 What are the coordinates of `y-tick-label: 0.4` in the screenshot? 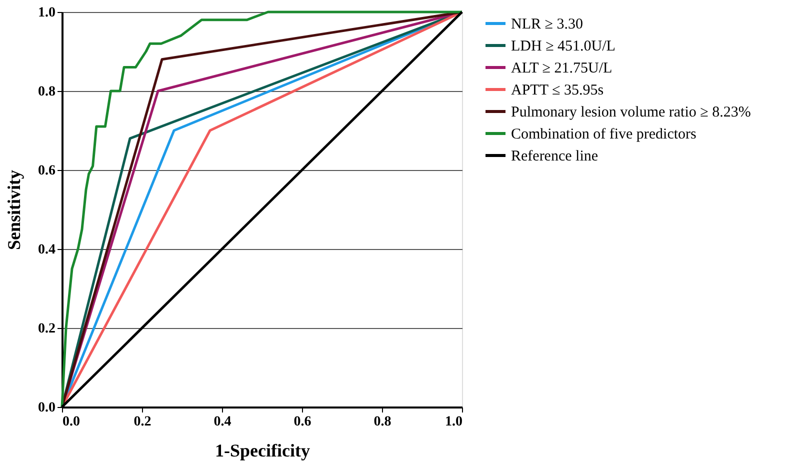 It's located at (47, 250).